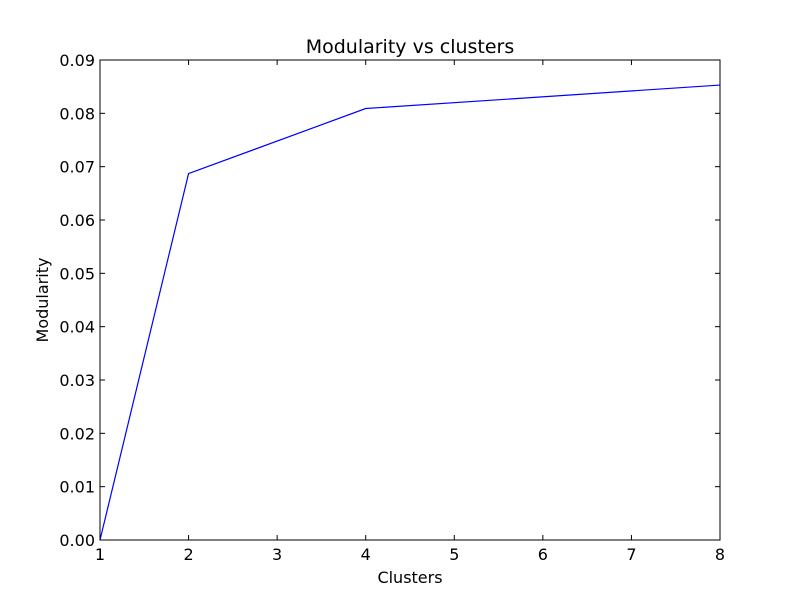  What do you see at coordinates (410, 554) in the screenshot?
I see `x-tick-labels: 1 2 3 4 5 6 7 8` at bounding box center [410, 554].